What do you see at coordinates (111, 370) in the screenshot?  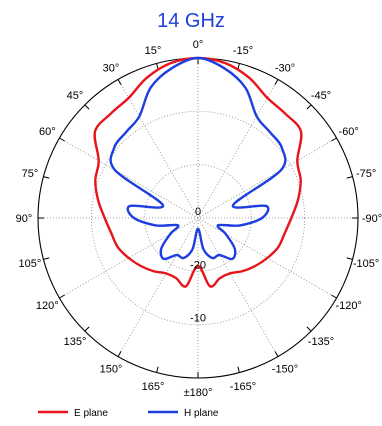 I see `angle-tick-label: 150°` at bounding box center [111, 370].